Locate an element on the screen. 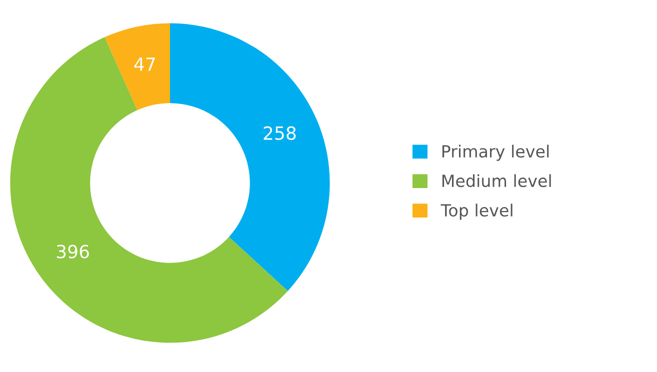 Image resolution: width=657 pixels, height=372 pixels. legend-label: Medium level is located at coordinates (496, 181).